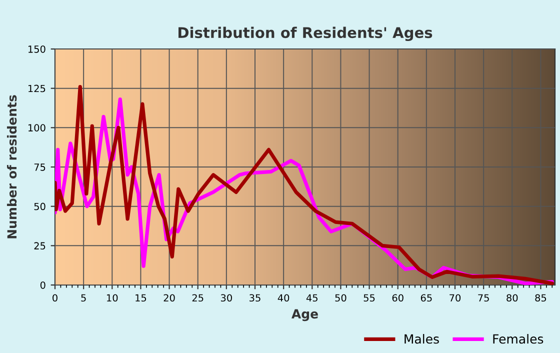 The height and width of the screenshot is (353, 560). I want to click on y-tick-label: 125, so click(37, 88).